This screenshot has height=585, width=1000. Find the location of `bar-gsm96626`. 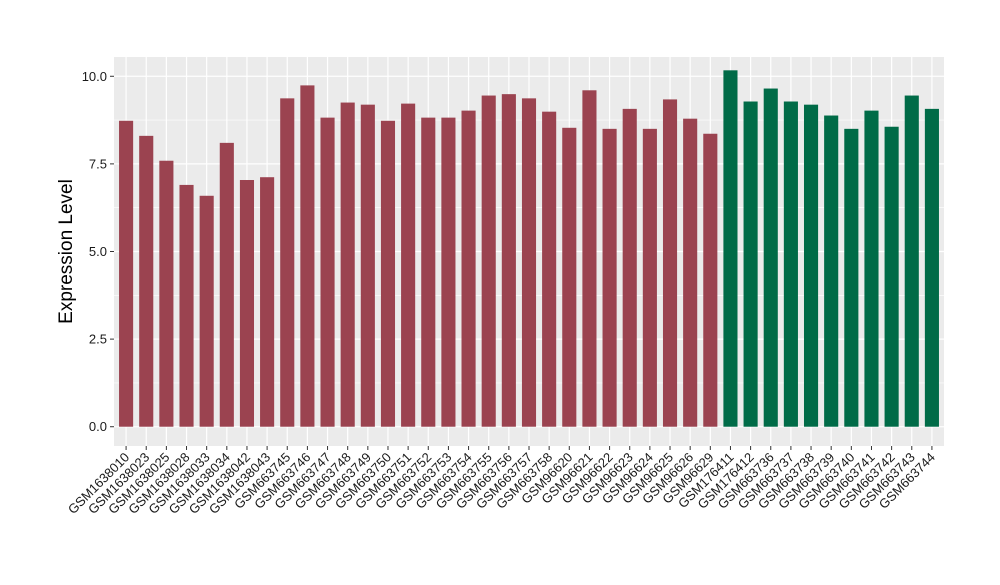

bar-gsm96626 is located at coordinates (690, 272).